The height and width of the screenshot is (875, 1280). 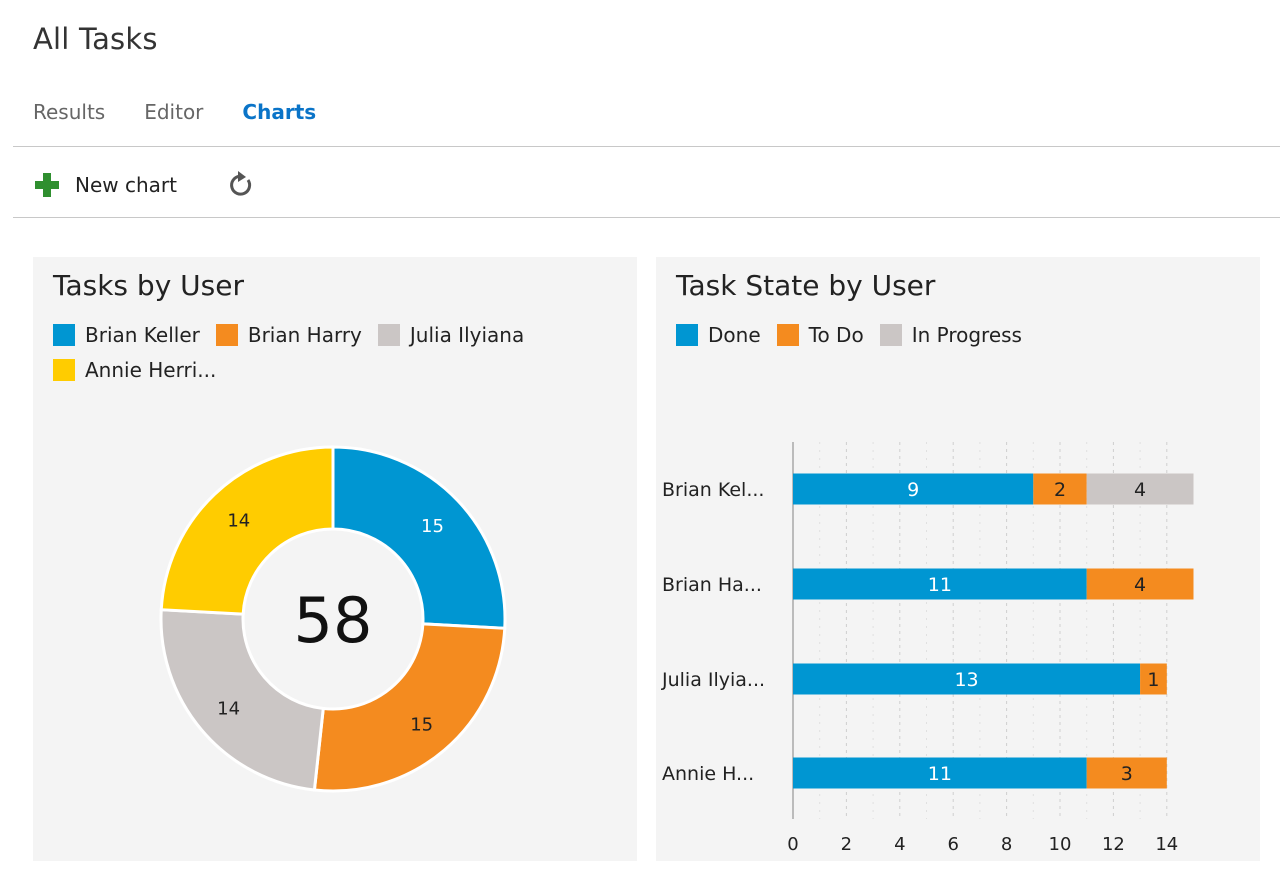 What do you see at coordinates (952, 844) in the screenshot?
I see `x-tick-label: 6` at bounding box center [952, 844].